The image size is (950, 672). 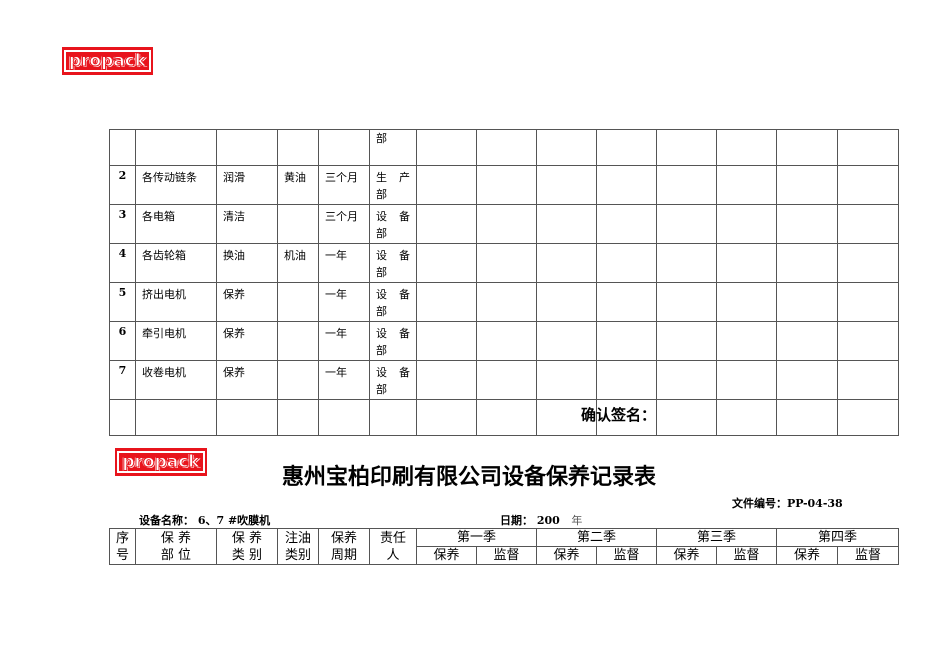 I want to click on table-row: 5 挤出电机 保养 一年 设备部, so click(x=504, y=302).